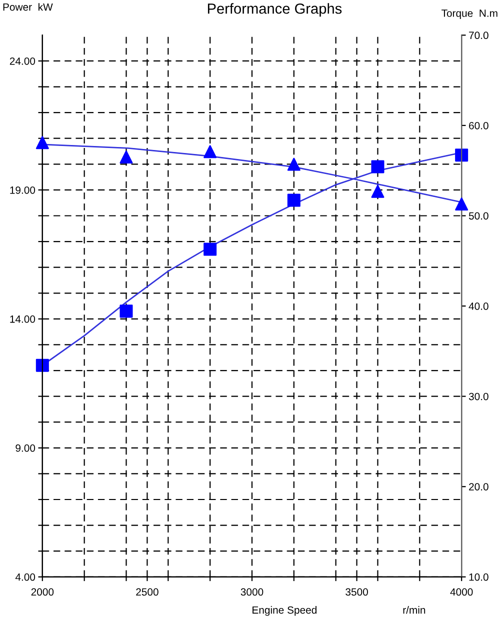 The height and width of the screenshot is (617, 499). What do you see at coordinates (42, 592) in the screenshot?
I see `x-tick-label: 2000` at bounding box center [42, 592].